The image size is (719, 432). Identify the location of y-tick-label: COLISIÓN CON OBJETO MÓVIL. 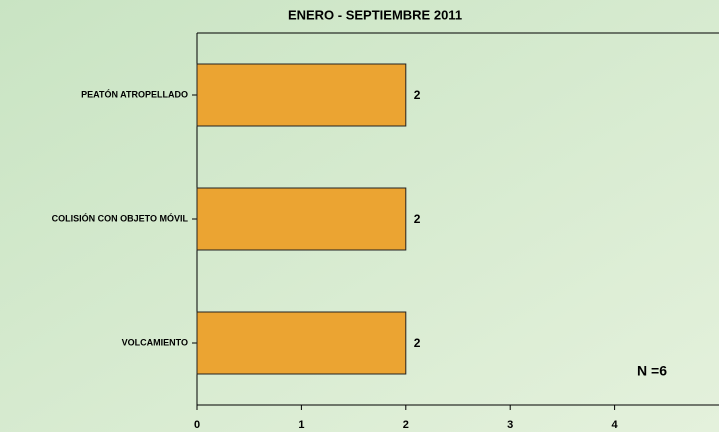
(120, 217).